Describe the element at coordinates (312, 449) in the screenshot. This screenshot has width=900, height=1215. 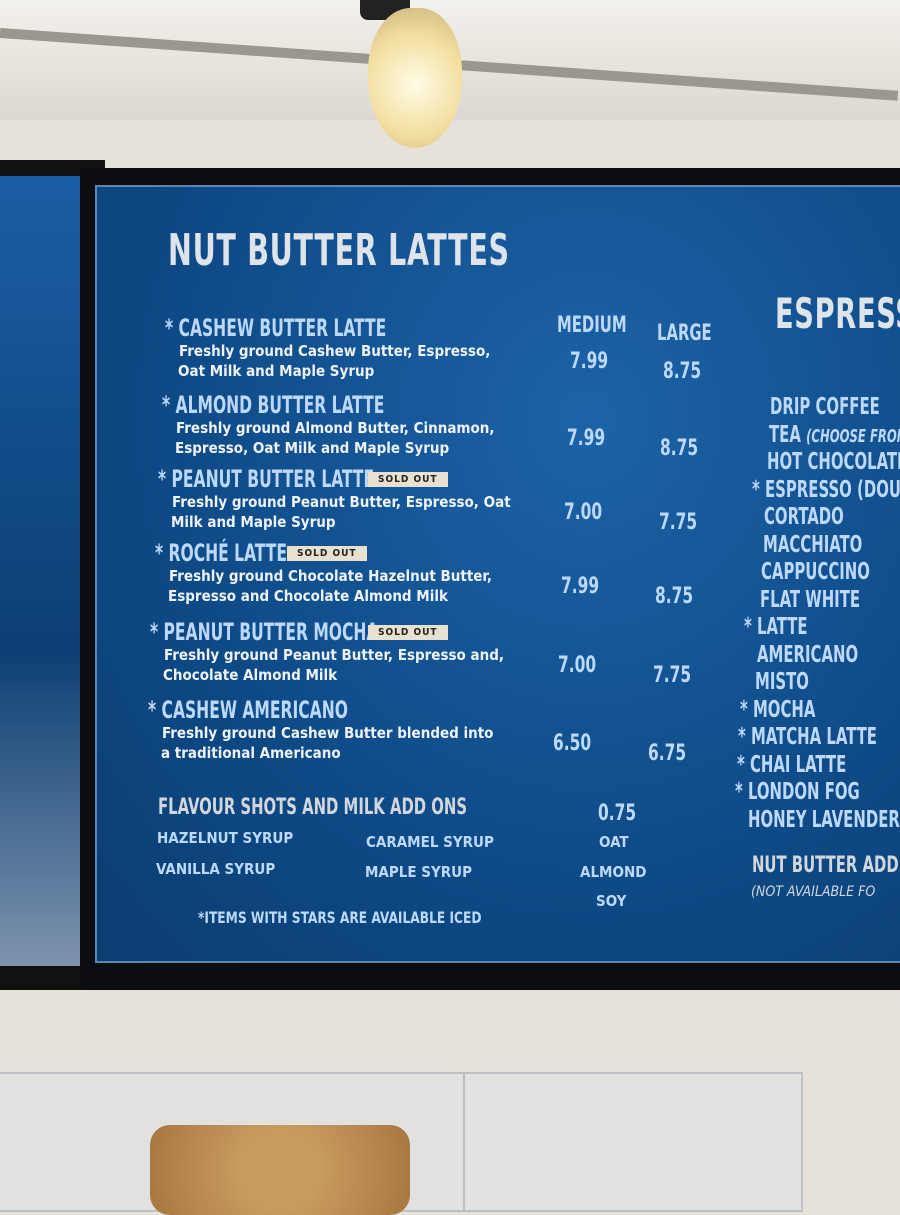
I see `menu-item-description: Espresso, Oat Milk and Maple Syrup` at that location.